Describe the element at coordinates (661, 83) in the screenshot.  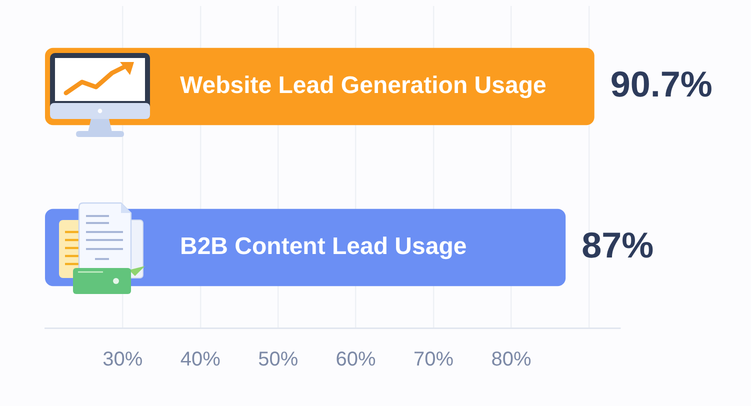
I see `data-label: 90.7%` at that location.